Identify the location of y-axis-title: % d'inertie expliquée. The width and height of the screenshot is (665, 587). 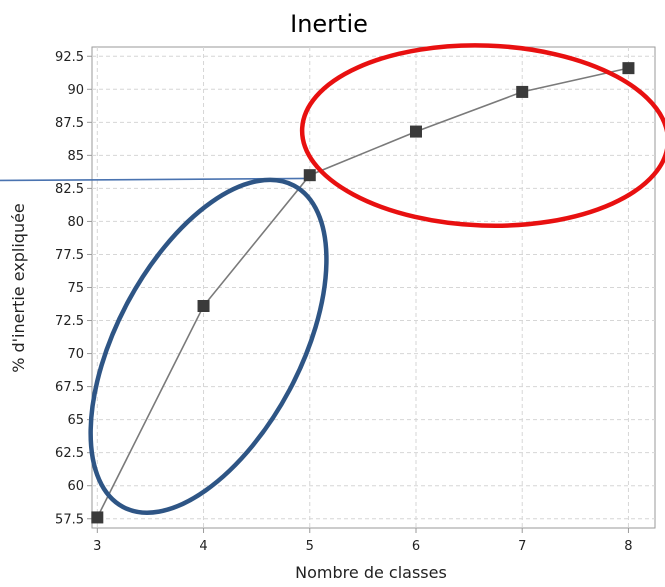
(18, 288).